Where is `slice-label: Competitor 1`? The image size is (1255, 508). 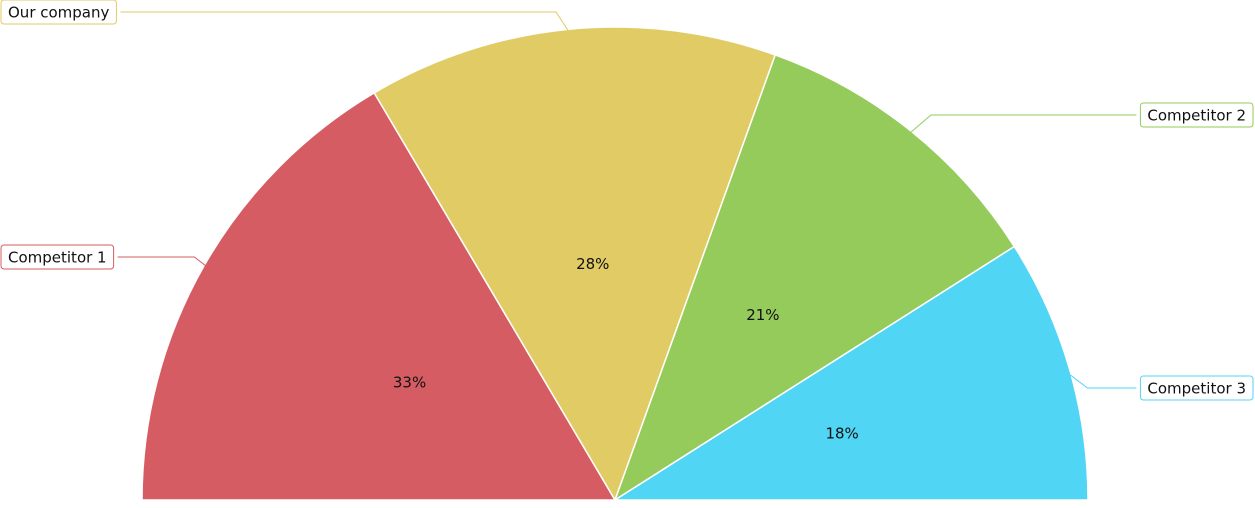
slice-label: Competitor 1 is located at coordinates (57, 258).